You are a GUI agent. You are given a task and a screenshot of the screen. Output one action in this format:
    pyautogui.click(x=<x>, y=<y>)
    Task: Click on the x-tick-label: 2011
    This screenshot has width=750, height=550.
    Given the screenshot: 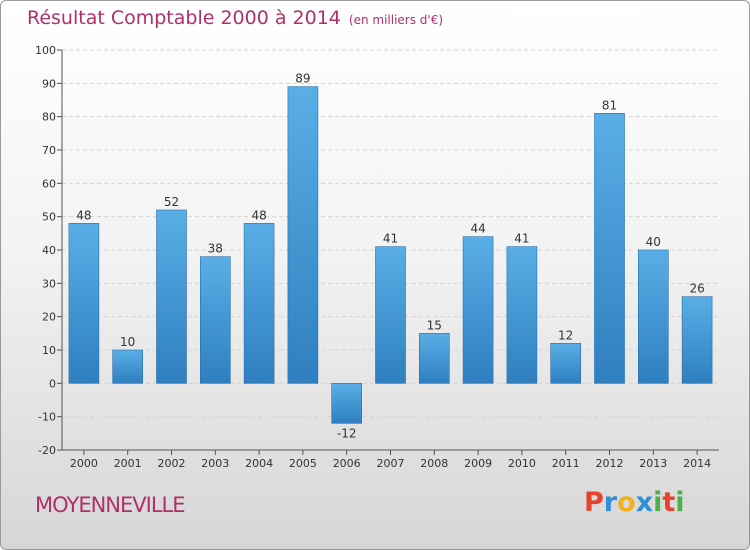 What is the action you would take?
    pyautogui.click(x=566, y=463)
    